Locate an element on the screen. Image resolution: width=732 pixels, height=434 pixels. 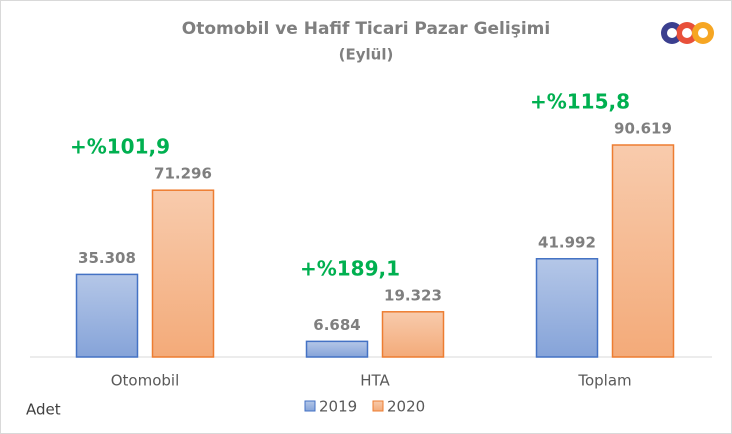
chart-subtitle: (Eylül) is located at coordinates (366, 55).